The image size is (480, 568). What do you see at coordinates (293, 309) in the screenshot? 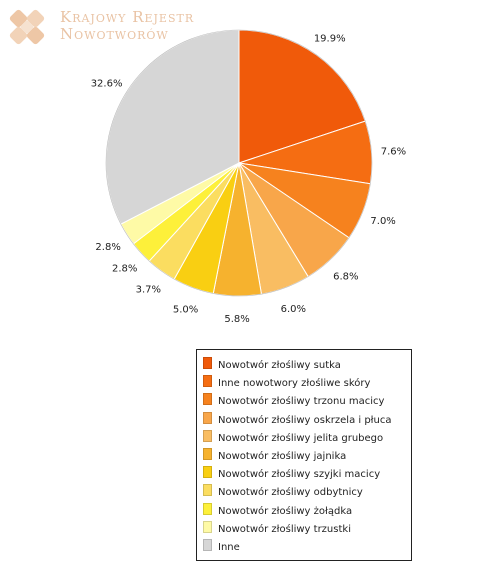
I see `slice-value-label: 6.0%` at bounding box center [293, 309].